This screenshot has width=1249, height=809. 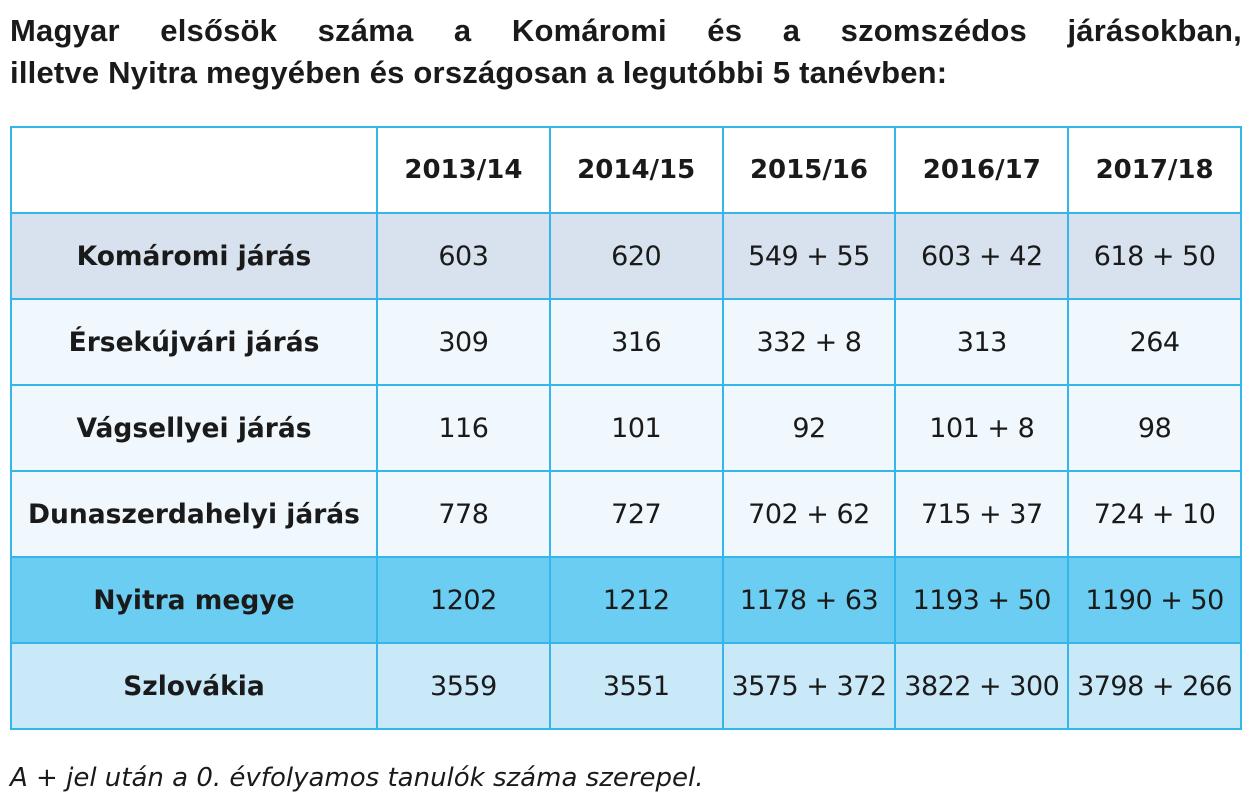 What do you see at coordinates (809, 514) in the screenshot?
I see `table-cell: 702 + 62` at bounding box center [809, 514].